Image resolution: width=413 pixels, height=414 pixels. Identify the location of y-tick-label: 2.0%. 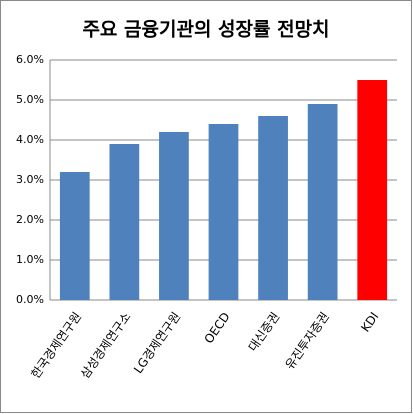
(30, 219).